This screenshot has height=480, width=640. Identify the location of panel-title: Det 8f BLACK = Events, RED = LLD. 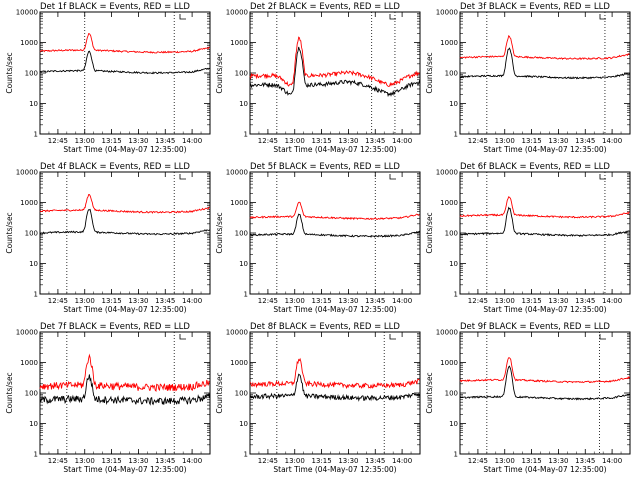
(325, 327).